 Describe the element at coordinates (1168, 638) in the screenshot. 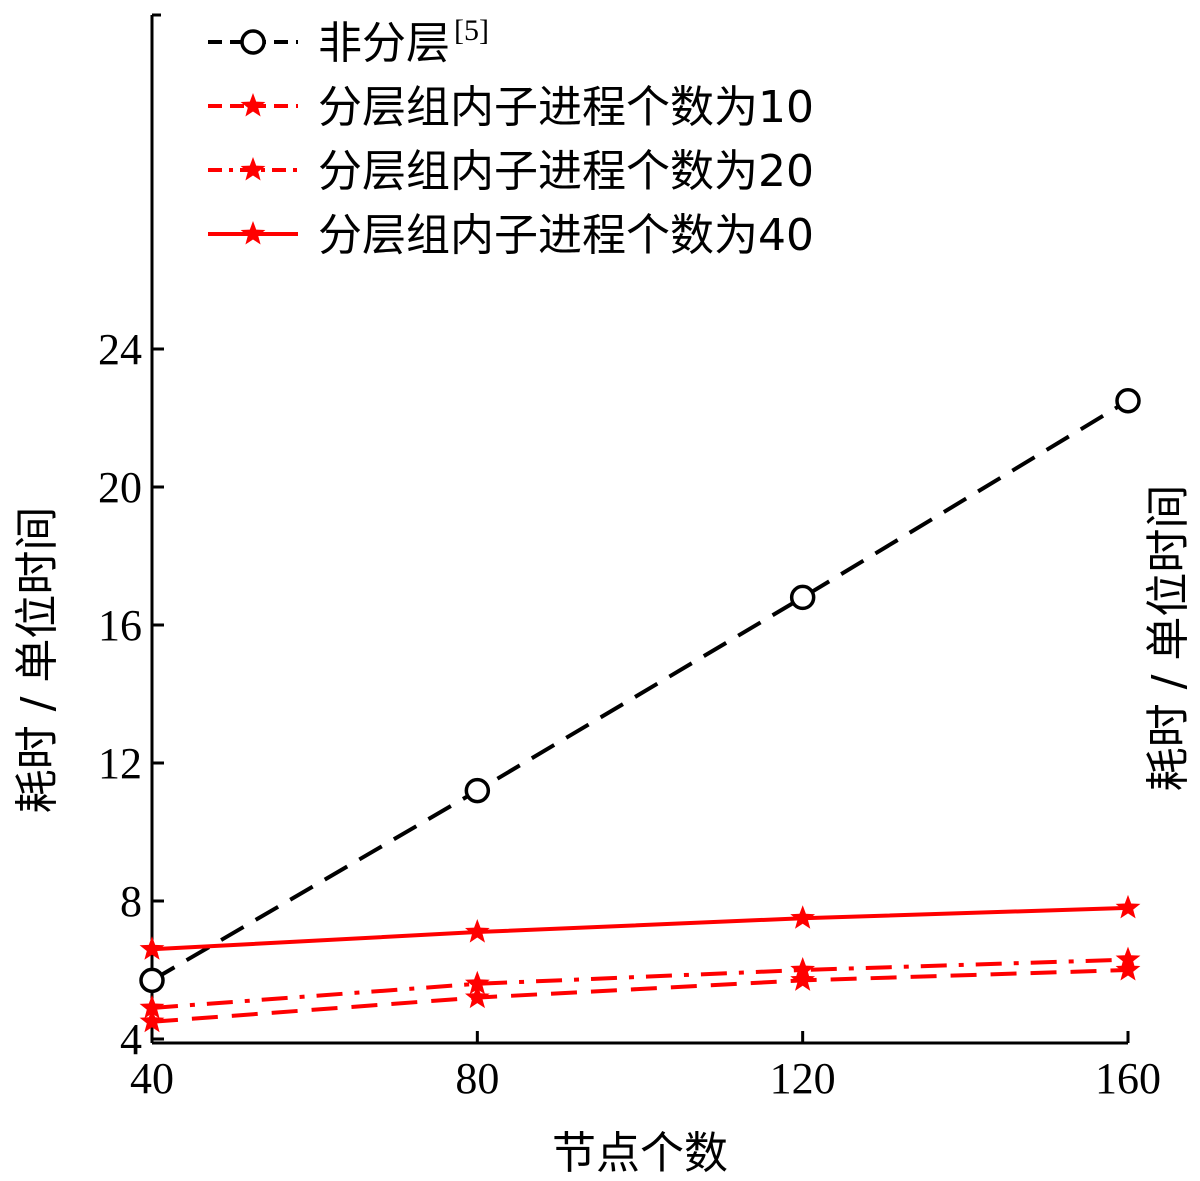

I see `y-axis-title-right: 耗时 / 单位时间` at that location.